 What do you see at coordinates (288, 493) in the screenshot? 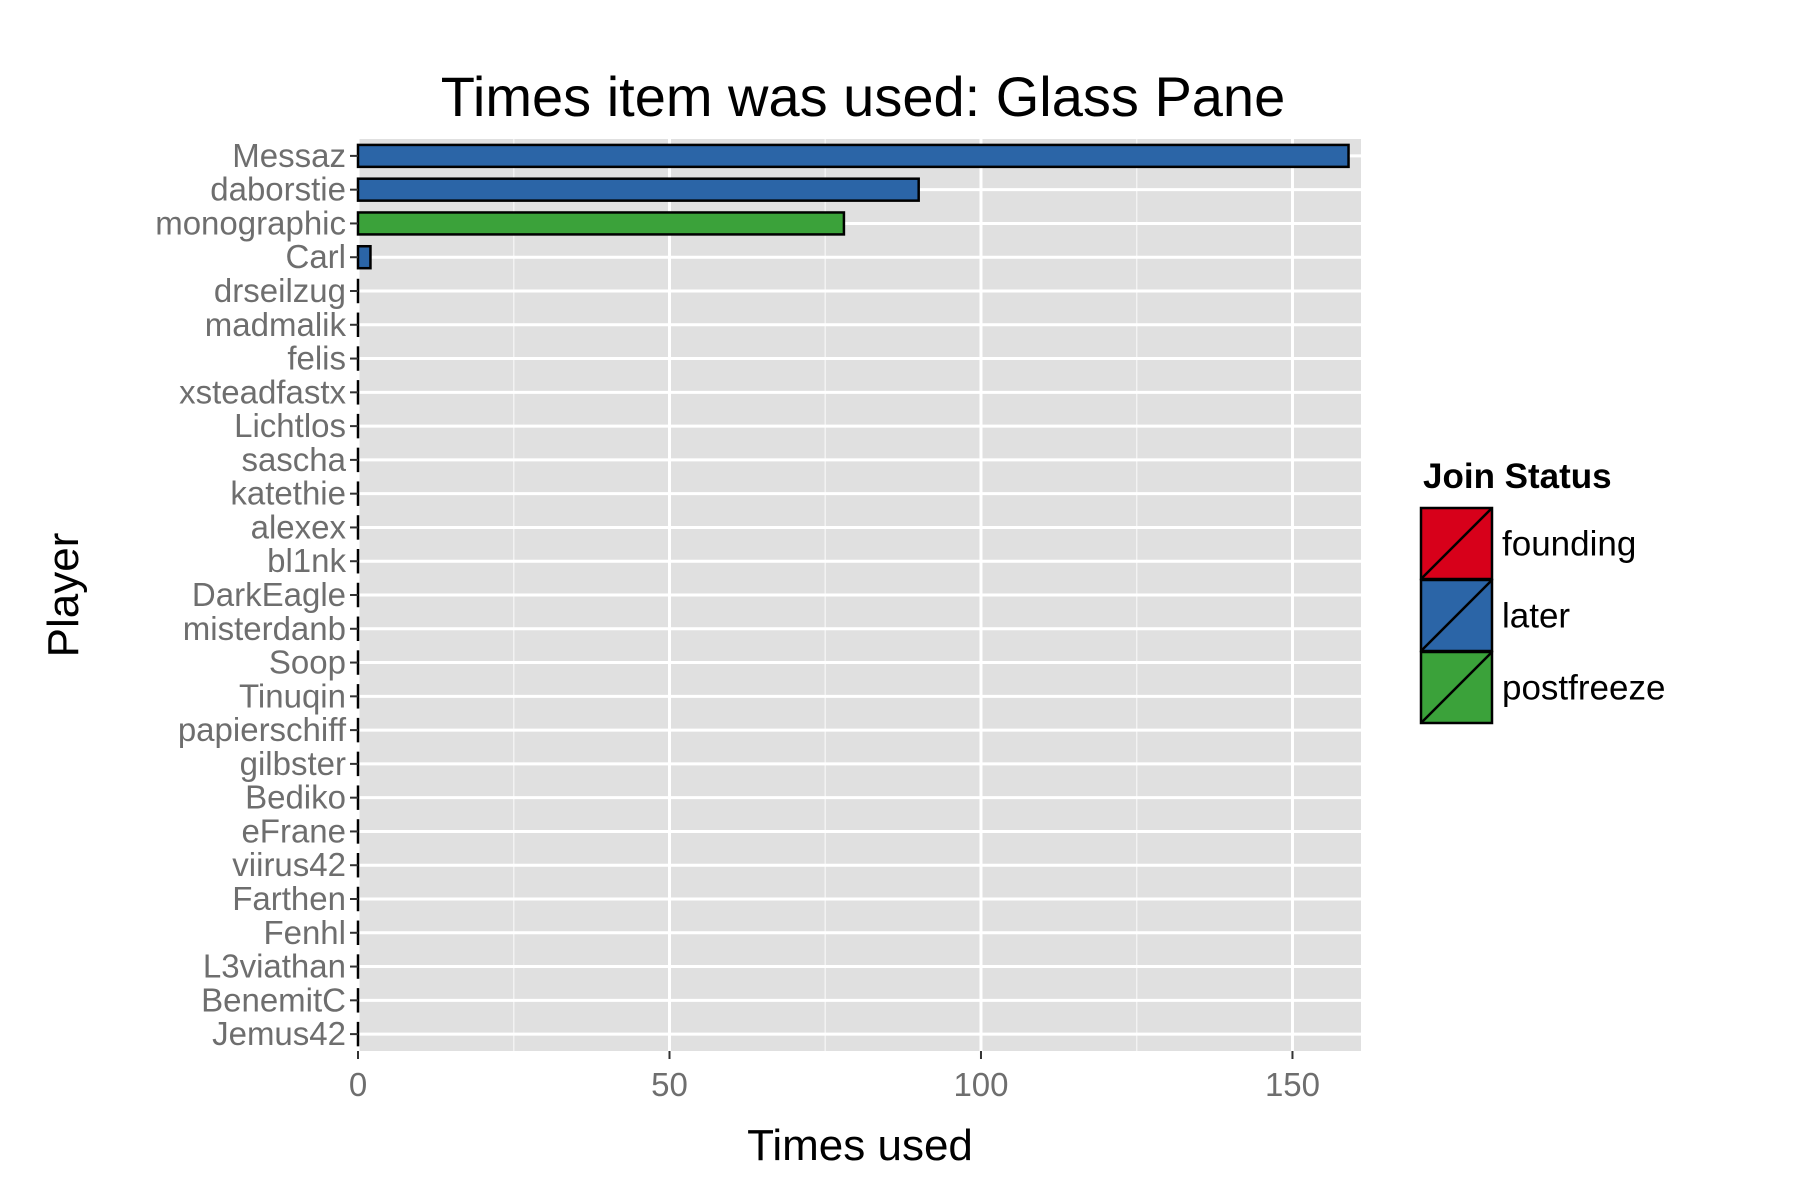
I see `y-tick-label: katethie` at bounding box center [288, 493].